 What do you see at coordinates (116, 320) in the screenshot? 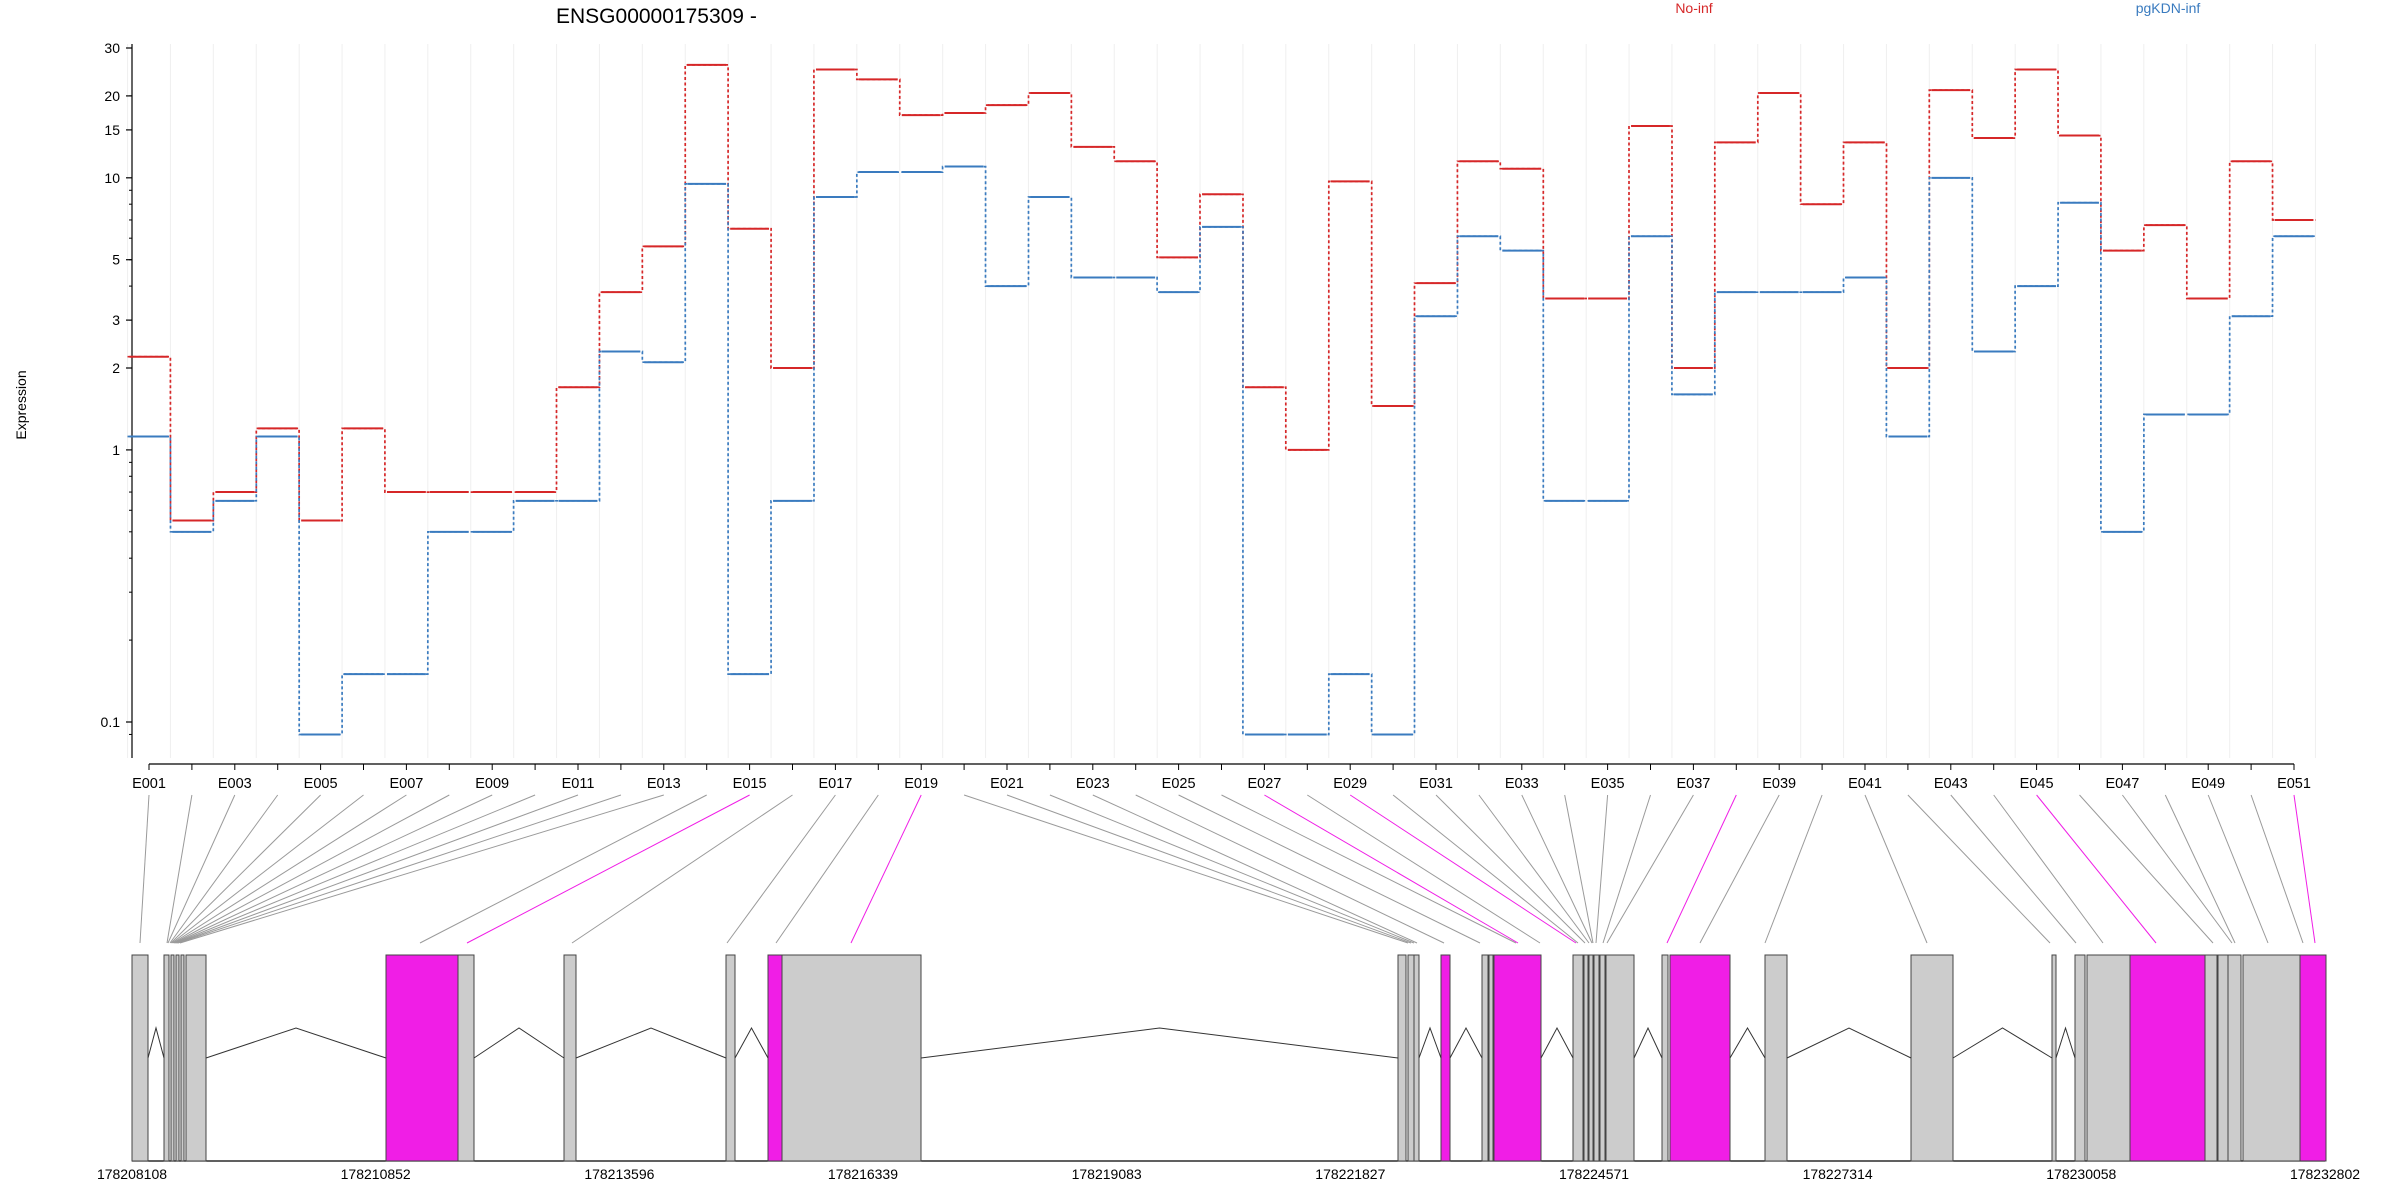
I see `y-tick-label: 3` at bounding box center [116, 320].